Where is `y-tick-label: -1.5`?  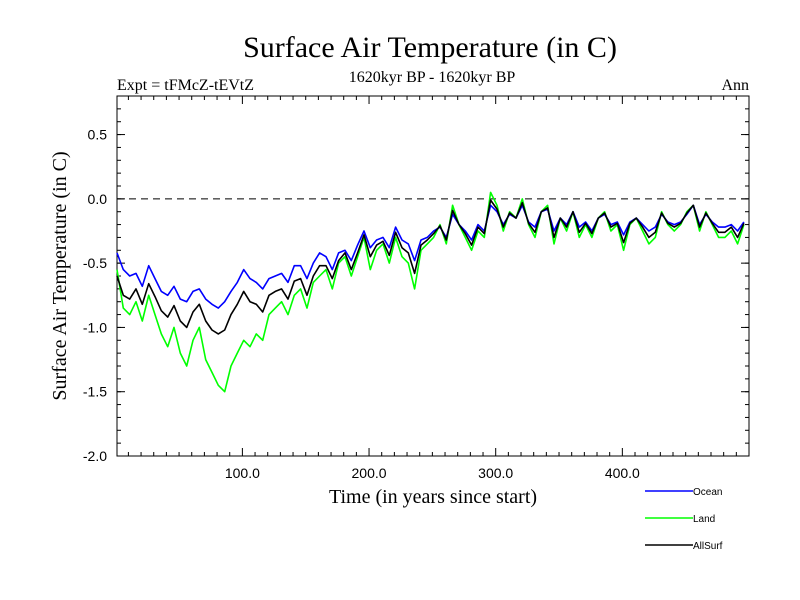
y-tick-label: -1.5 is located at coordinates (95, 392).